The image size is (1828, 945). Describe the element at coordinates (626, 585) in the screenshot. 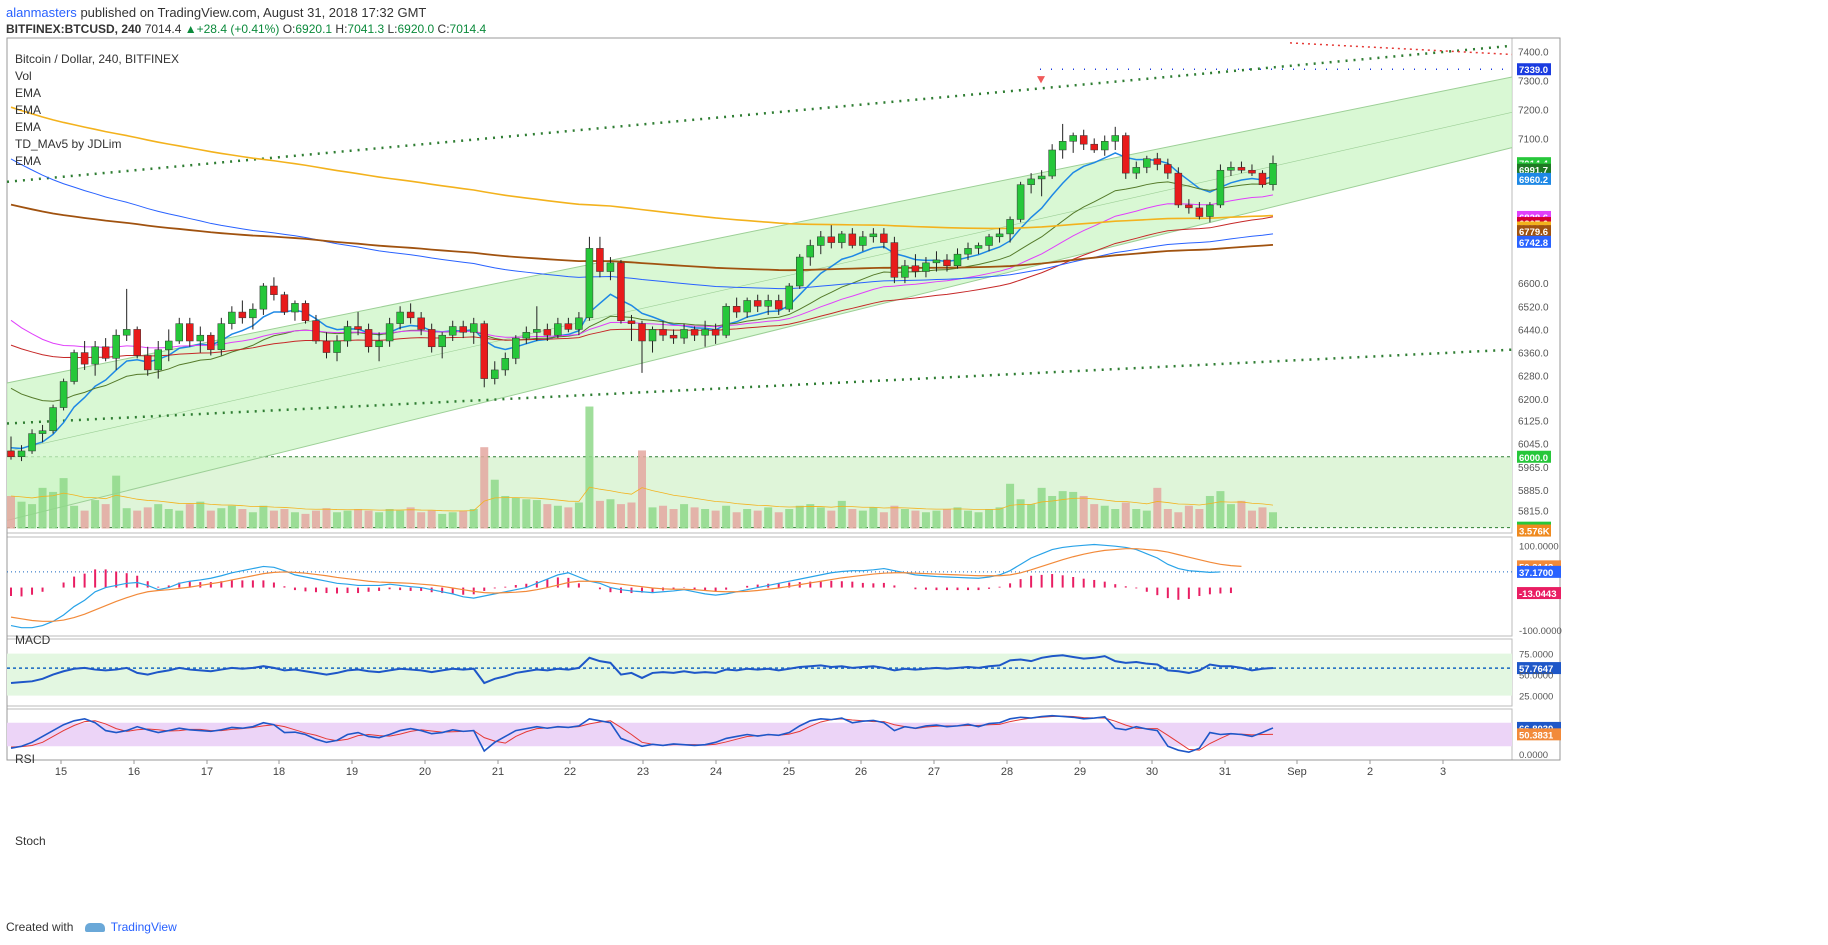

I see `macd-signal-line` at that location.